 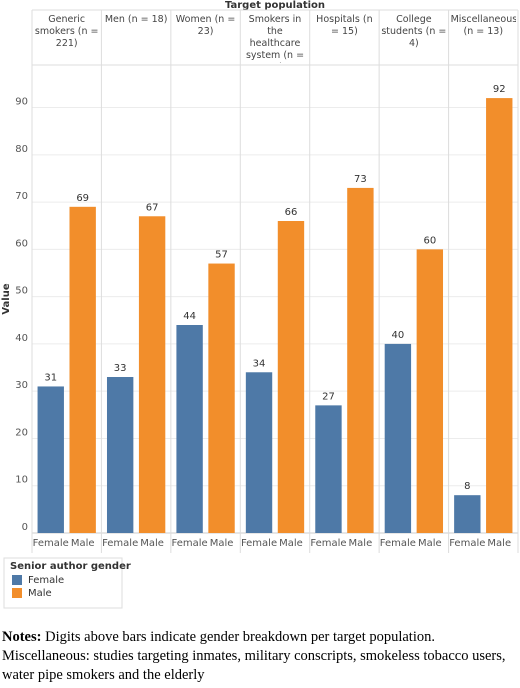 I want to click on value-label: 92, so click(x=499, y=89).